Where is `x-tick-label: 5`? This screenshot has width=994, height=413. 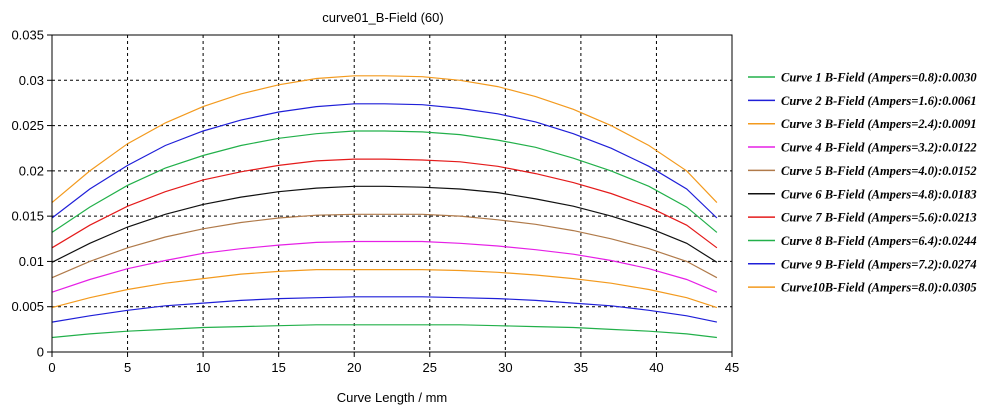 x-tick-label: 5 is located at coordinates (127, 367).